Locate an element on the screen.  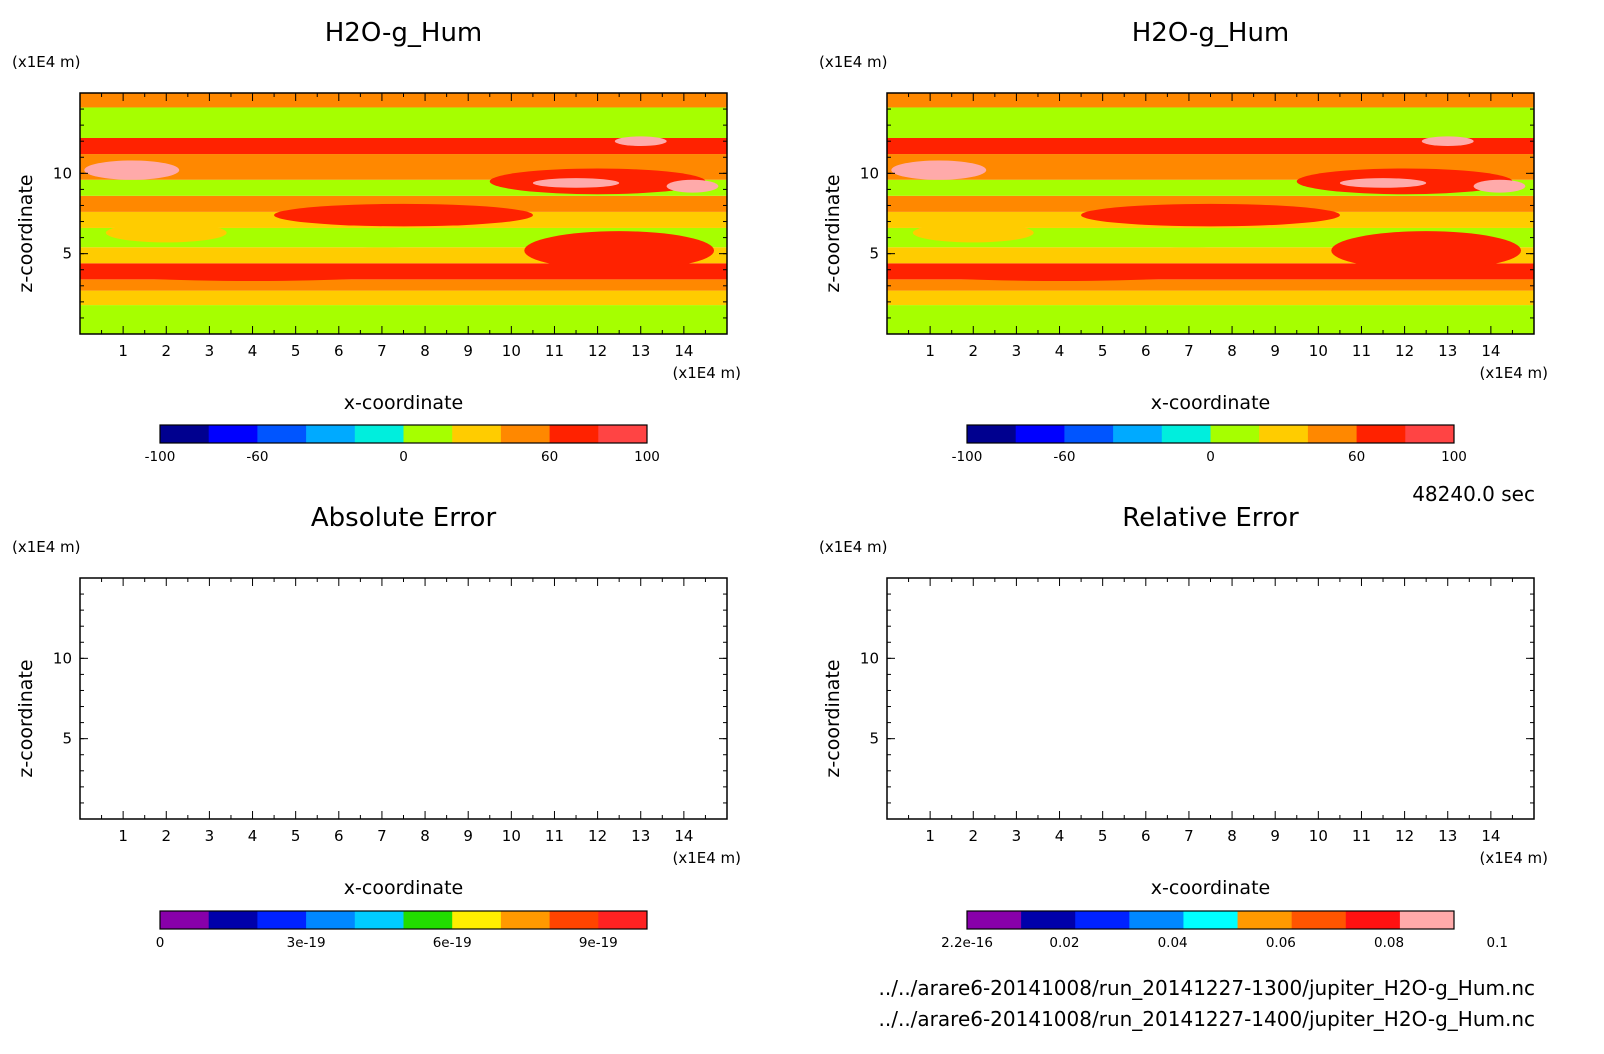
x-tick-label: 3 is located at coordinates (210, 836).